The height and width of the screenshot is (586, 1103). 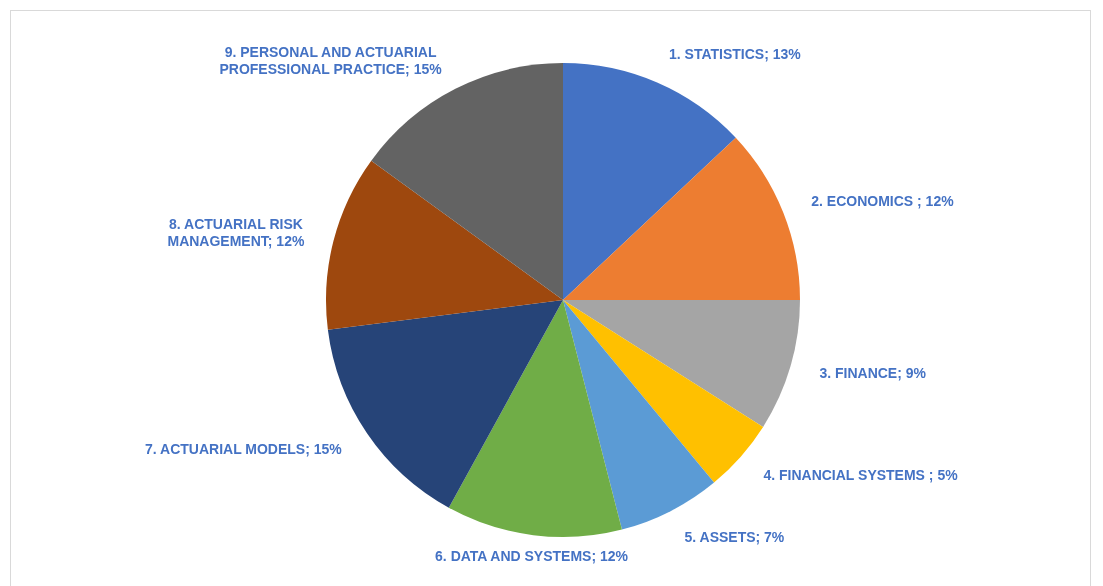 I want to click on slice-label: 3. FINANCE; 9%, so click(x=873, y=373).